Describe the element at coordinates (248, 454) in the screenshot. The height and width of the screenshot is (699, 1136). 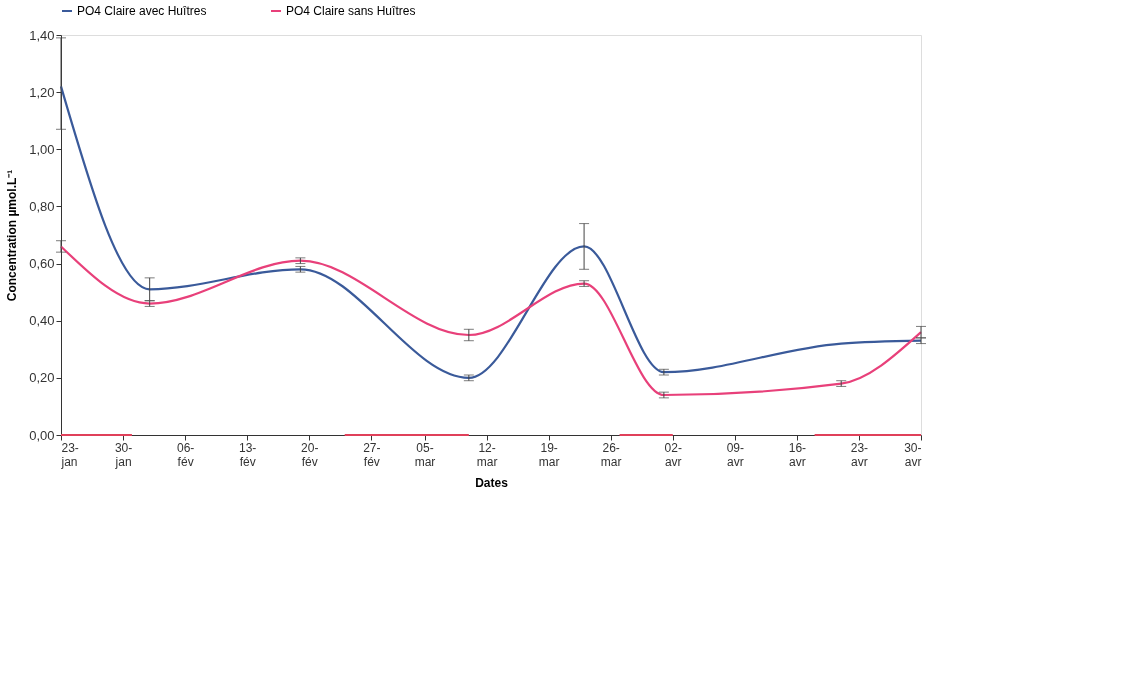
I see `x-tick-label: 13- fév` at that location.